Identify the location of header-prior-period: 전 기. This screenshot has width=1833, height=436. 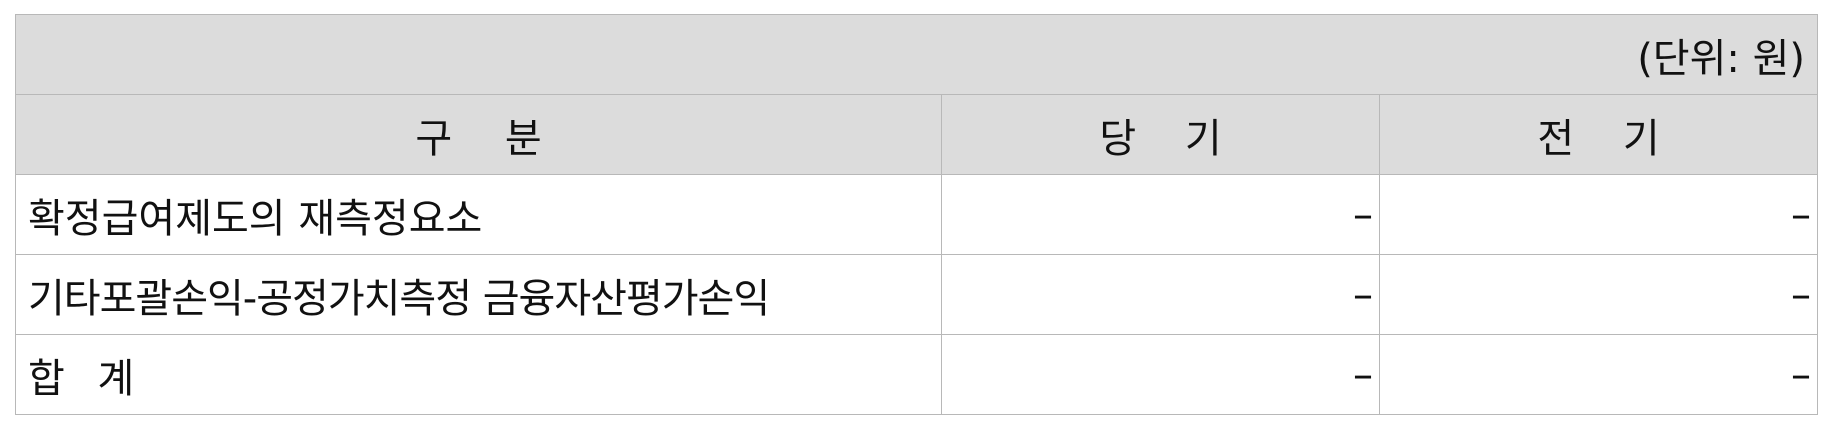
(1598, 134).